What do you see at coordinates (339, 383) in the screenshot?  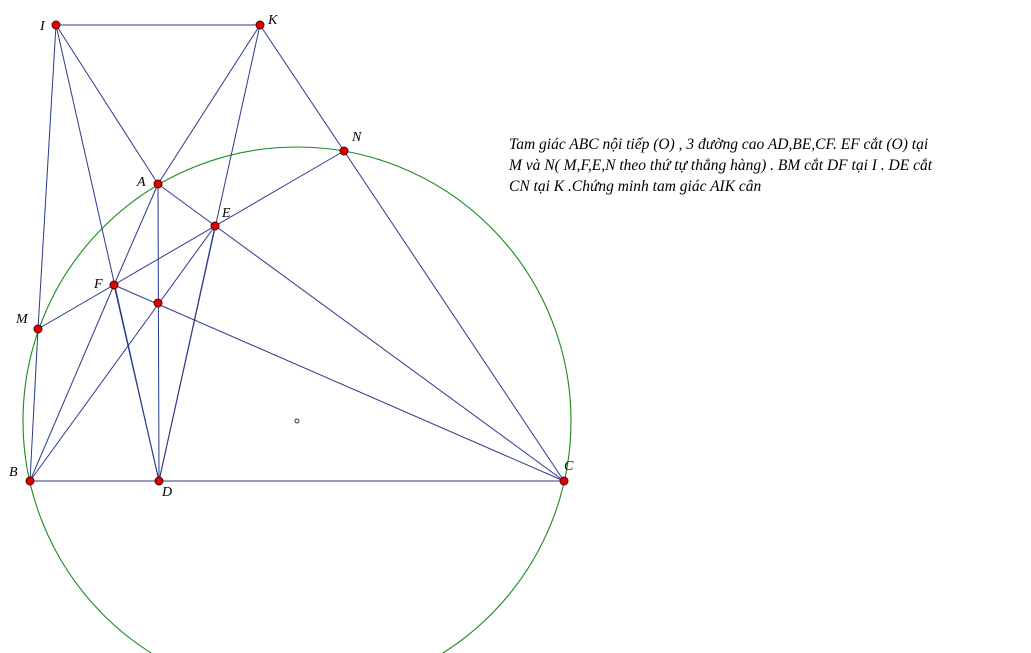 I see `segment-fc` at bounding box center [339, 383].